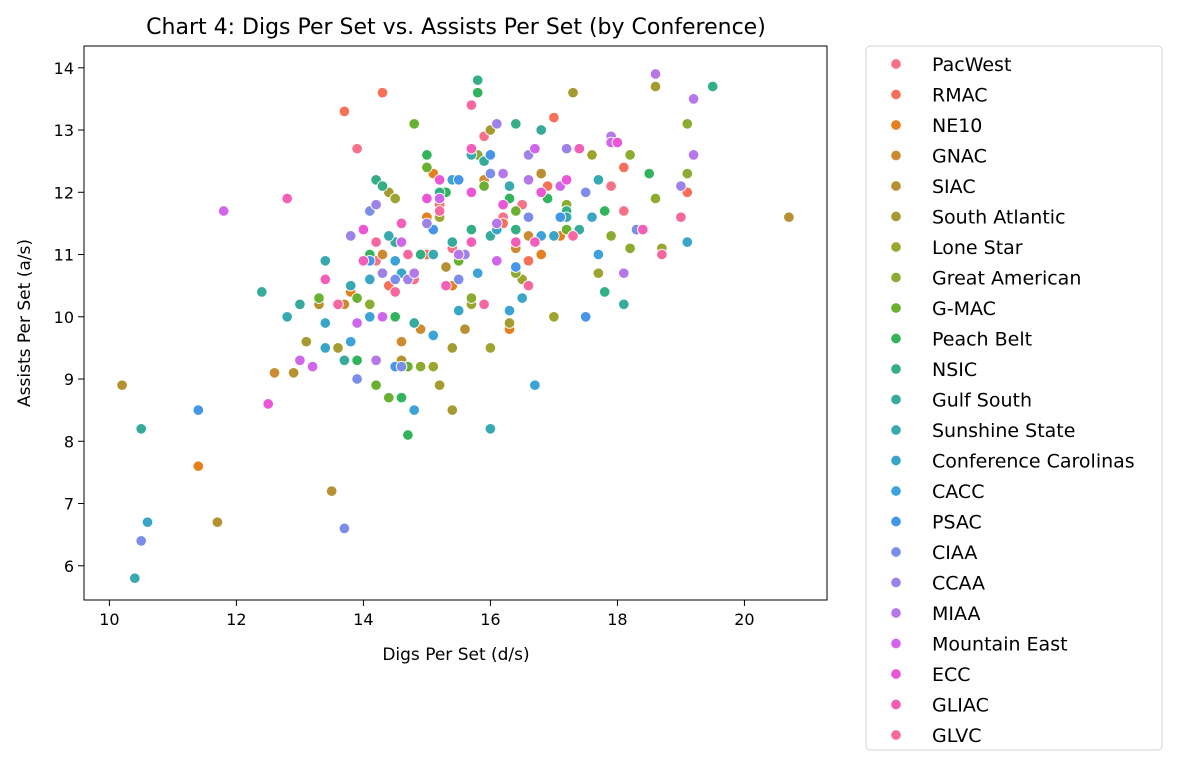 The height and width of the screenshot is (767, 1177). Describe the element at coordinates (982, 401) in the screenshot. I see `legend-label: Gulf South` at that location.